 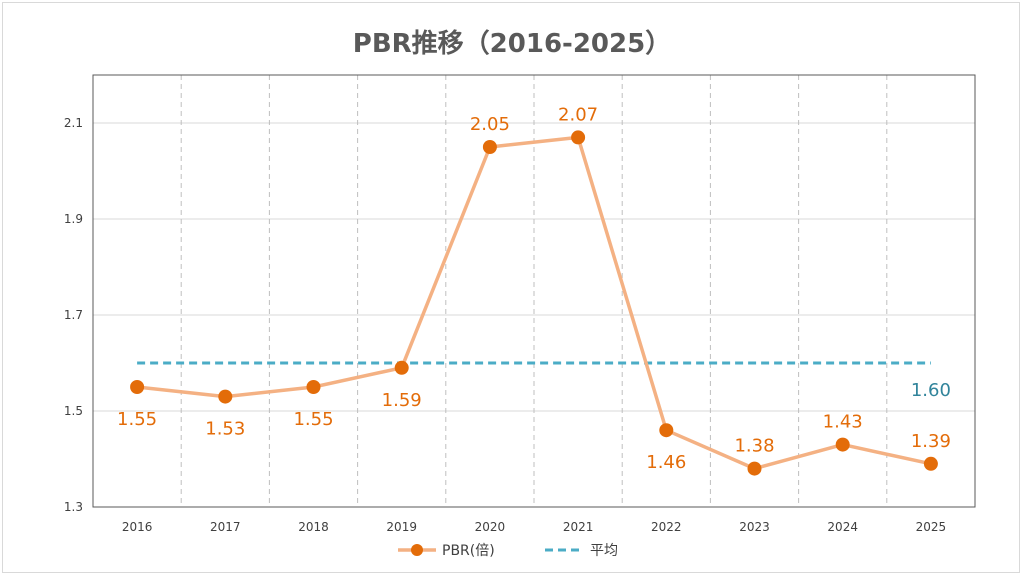 I want to click on x-tick-label: 2016, so click(x=137, y=527).